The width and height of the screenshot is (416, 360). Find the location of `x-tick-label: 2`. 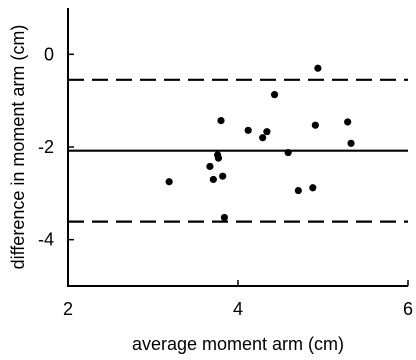

x-tick-label: 2 is located at coordinates (68, 309).